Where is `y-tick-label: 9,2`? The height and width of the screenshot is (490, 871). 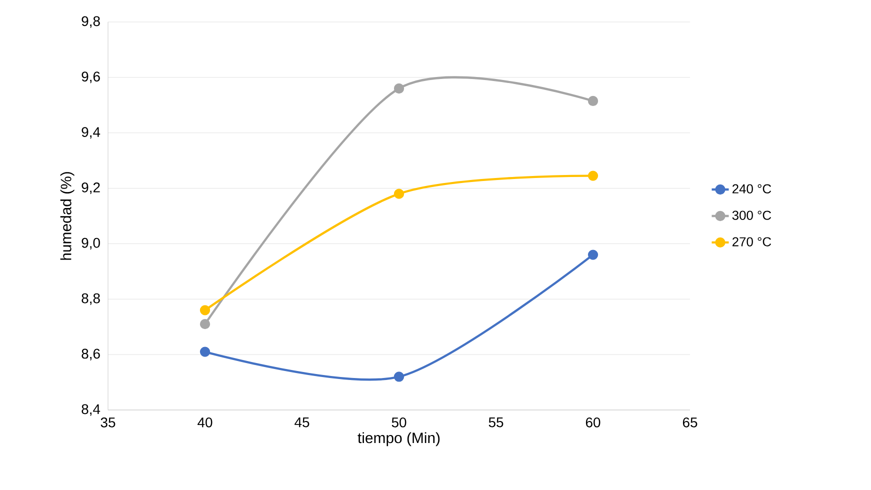 y-tick-label: 9,2 is located at coordinates (91, 188).